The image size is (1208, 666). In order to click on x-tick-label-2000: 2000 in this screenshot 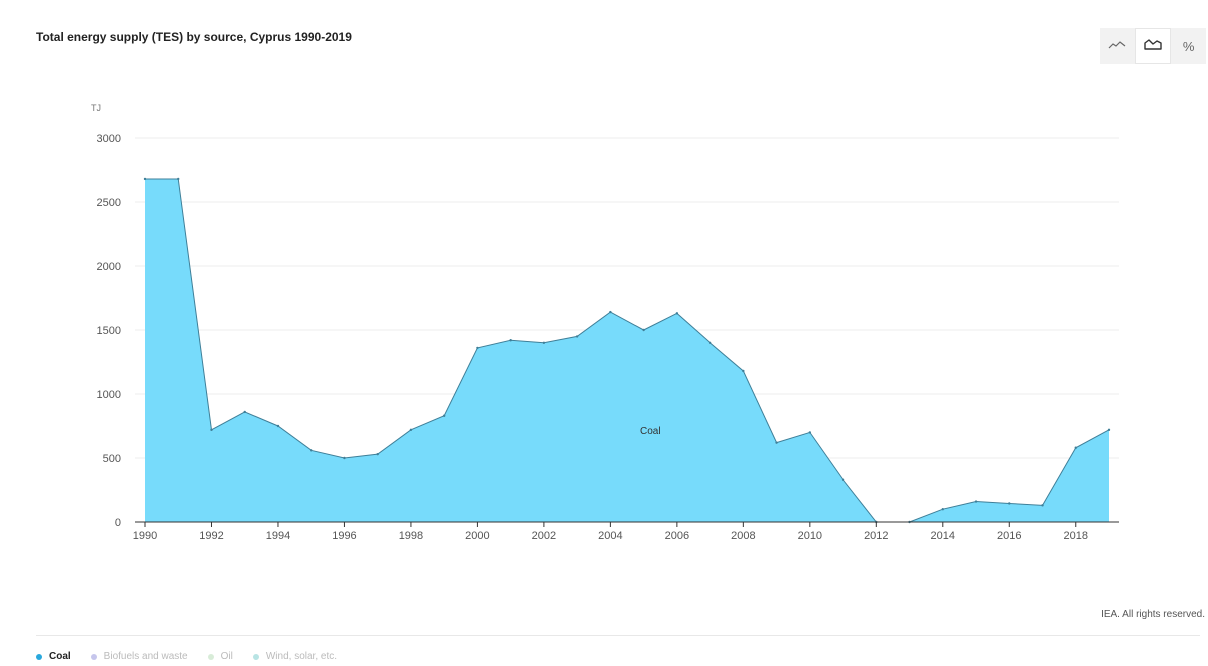, I will do `click(477, 536)`.